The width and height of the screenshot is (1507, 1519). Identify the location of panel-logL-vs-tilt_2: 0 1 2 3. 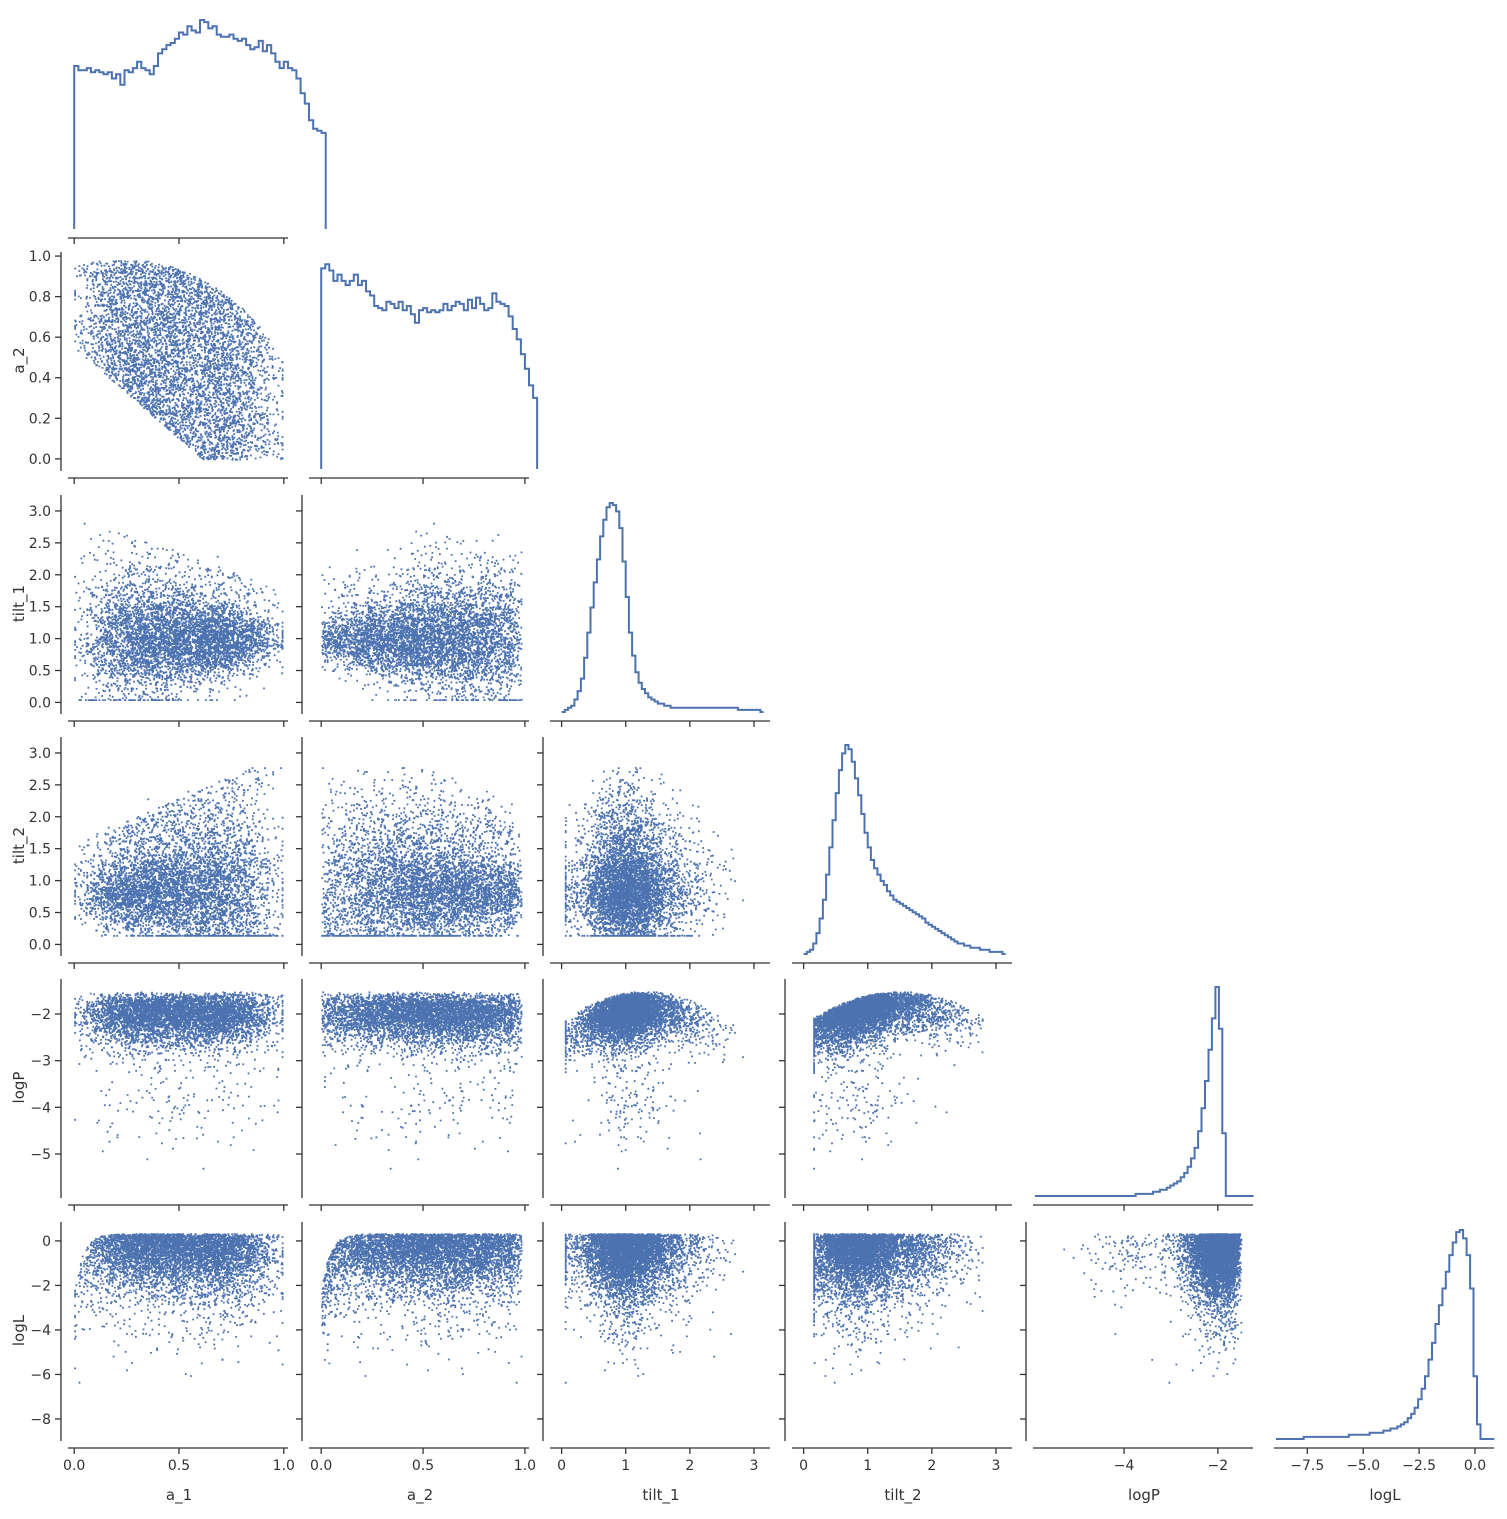
(895, 1348).